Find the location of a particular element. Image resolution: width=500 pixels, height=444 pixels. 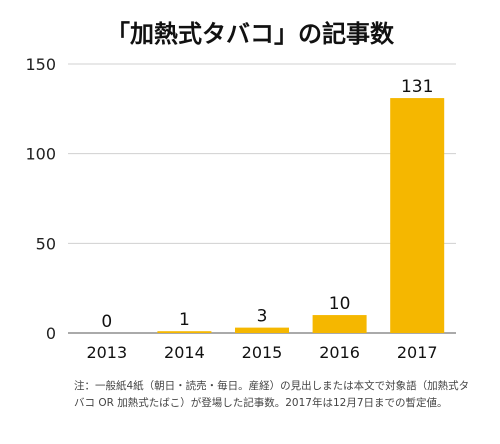

data-label: 1 is located at coordinates (184, 320).